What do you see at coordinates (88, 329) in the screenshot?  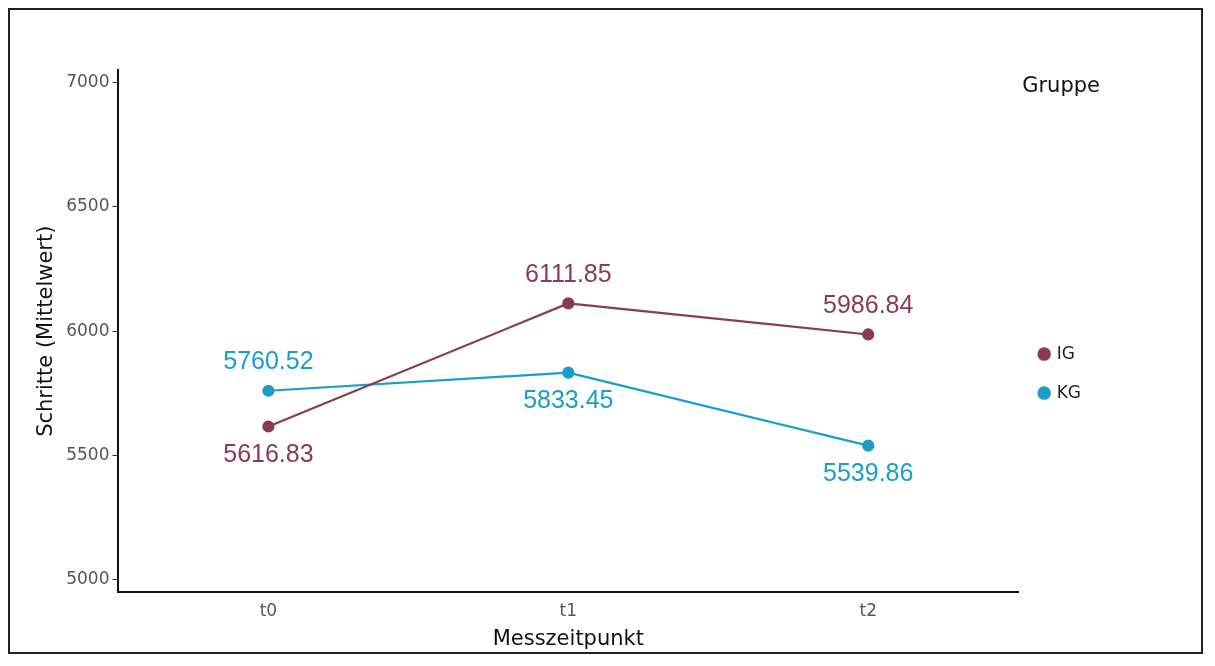 I see `y-tick-label: 6000` at bounding box center [88, 329].